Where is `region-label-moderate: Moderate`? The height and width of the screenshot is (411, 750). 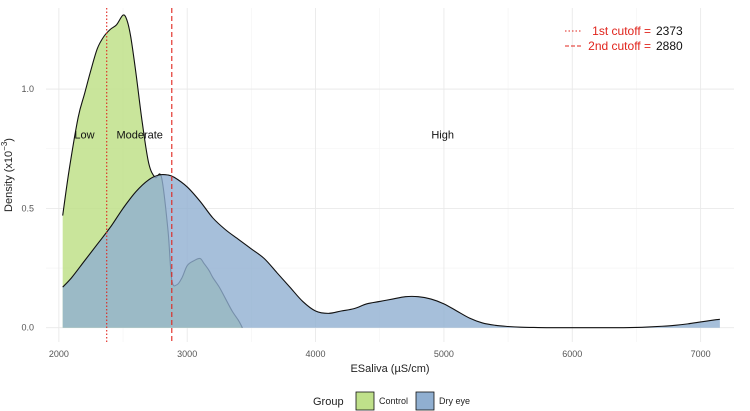 region-label-moderate: Moderate is located at coordinates (139, 135).